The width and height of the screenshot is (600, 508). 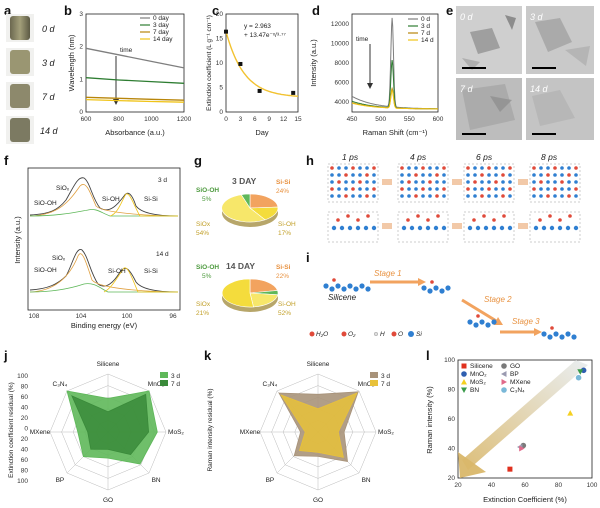 I want to click on chart-j-axis-label-4: GO, so click(x=108, y=500).